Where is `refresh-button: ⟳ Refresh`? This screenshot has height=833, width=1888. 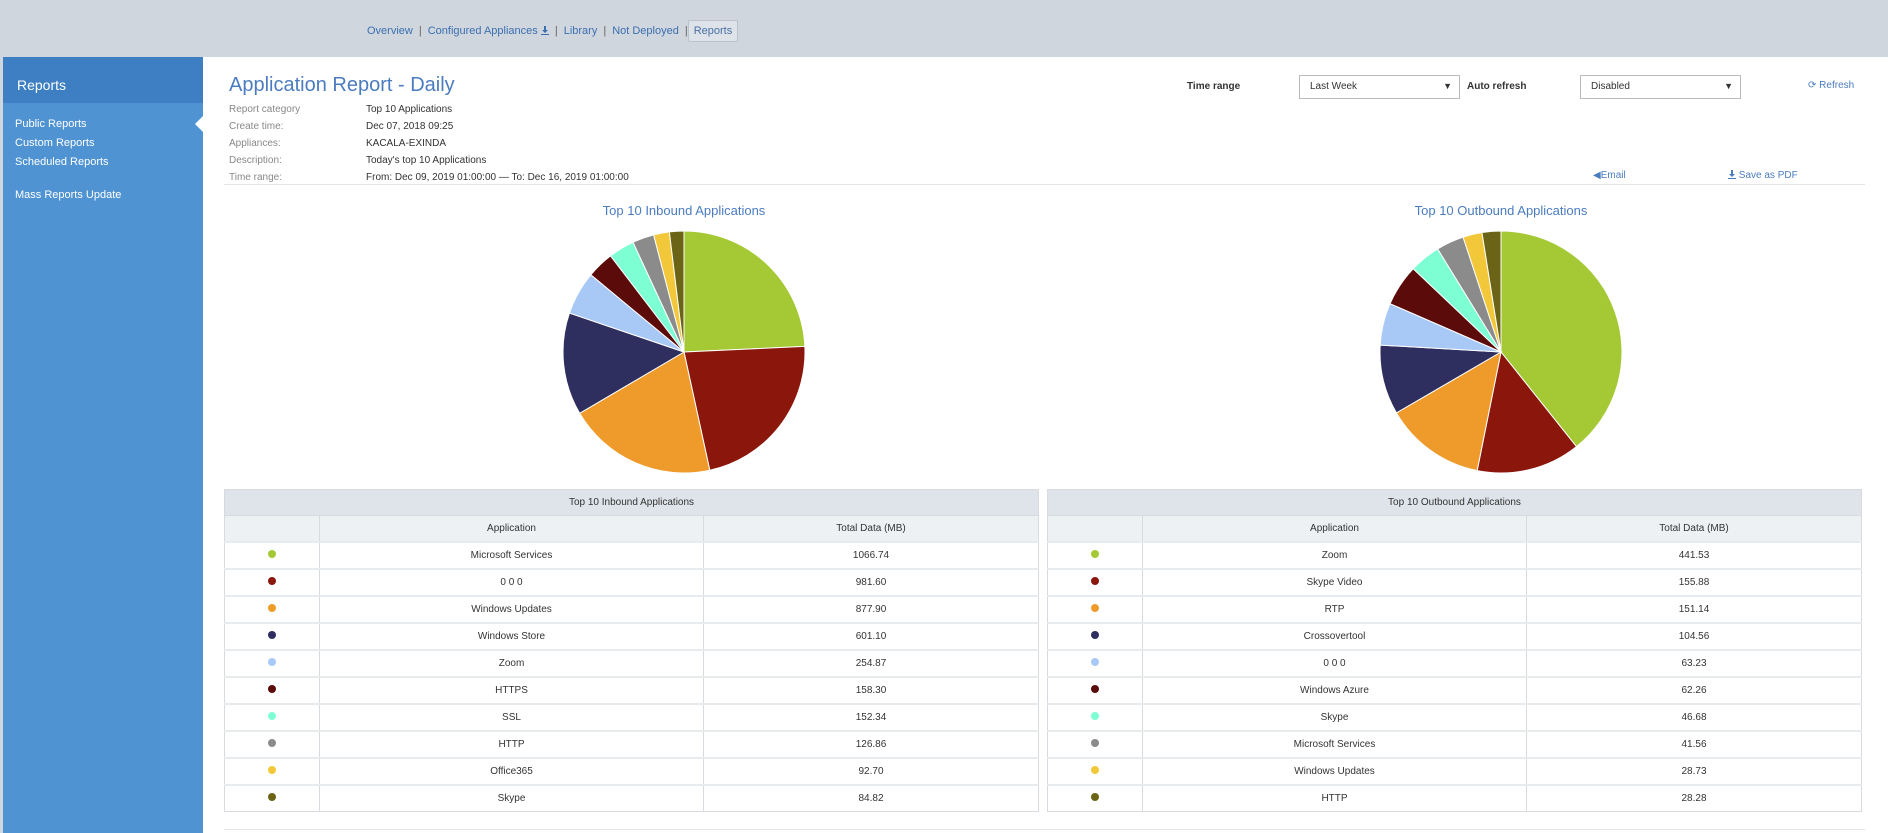
refresh-button: ⟳ Refresh is located at coordinates (1831, 85).